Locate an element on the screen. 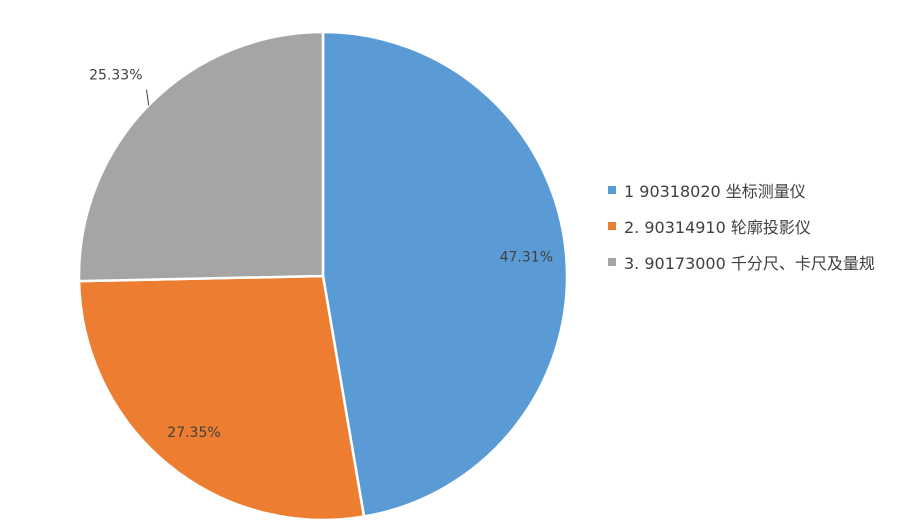 The height and width of the screenshot is (531, 907). legend-label: 3. 90173000 千分尺、卡尺及量规 is located at coordinates (749, 263).